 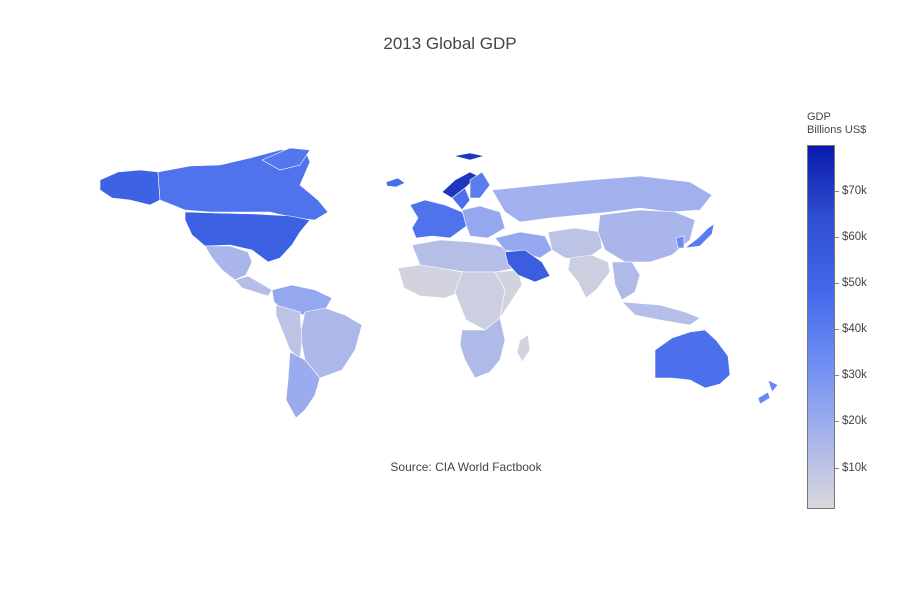 I want to click on colorbar-title-line1: GDP, so click(x=819, y=117).